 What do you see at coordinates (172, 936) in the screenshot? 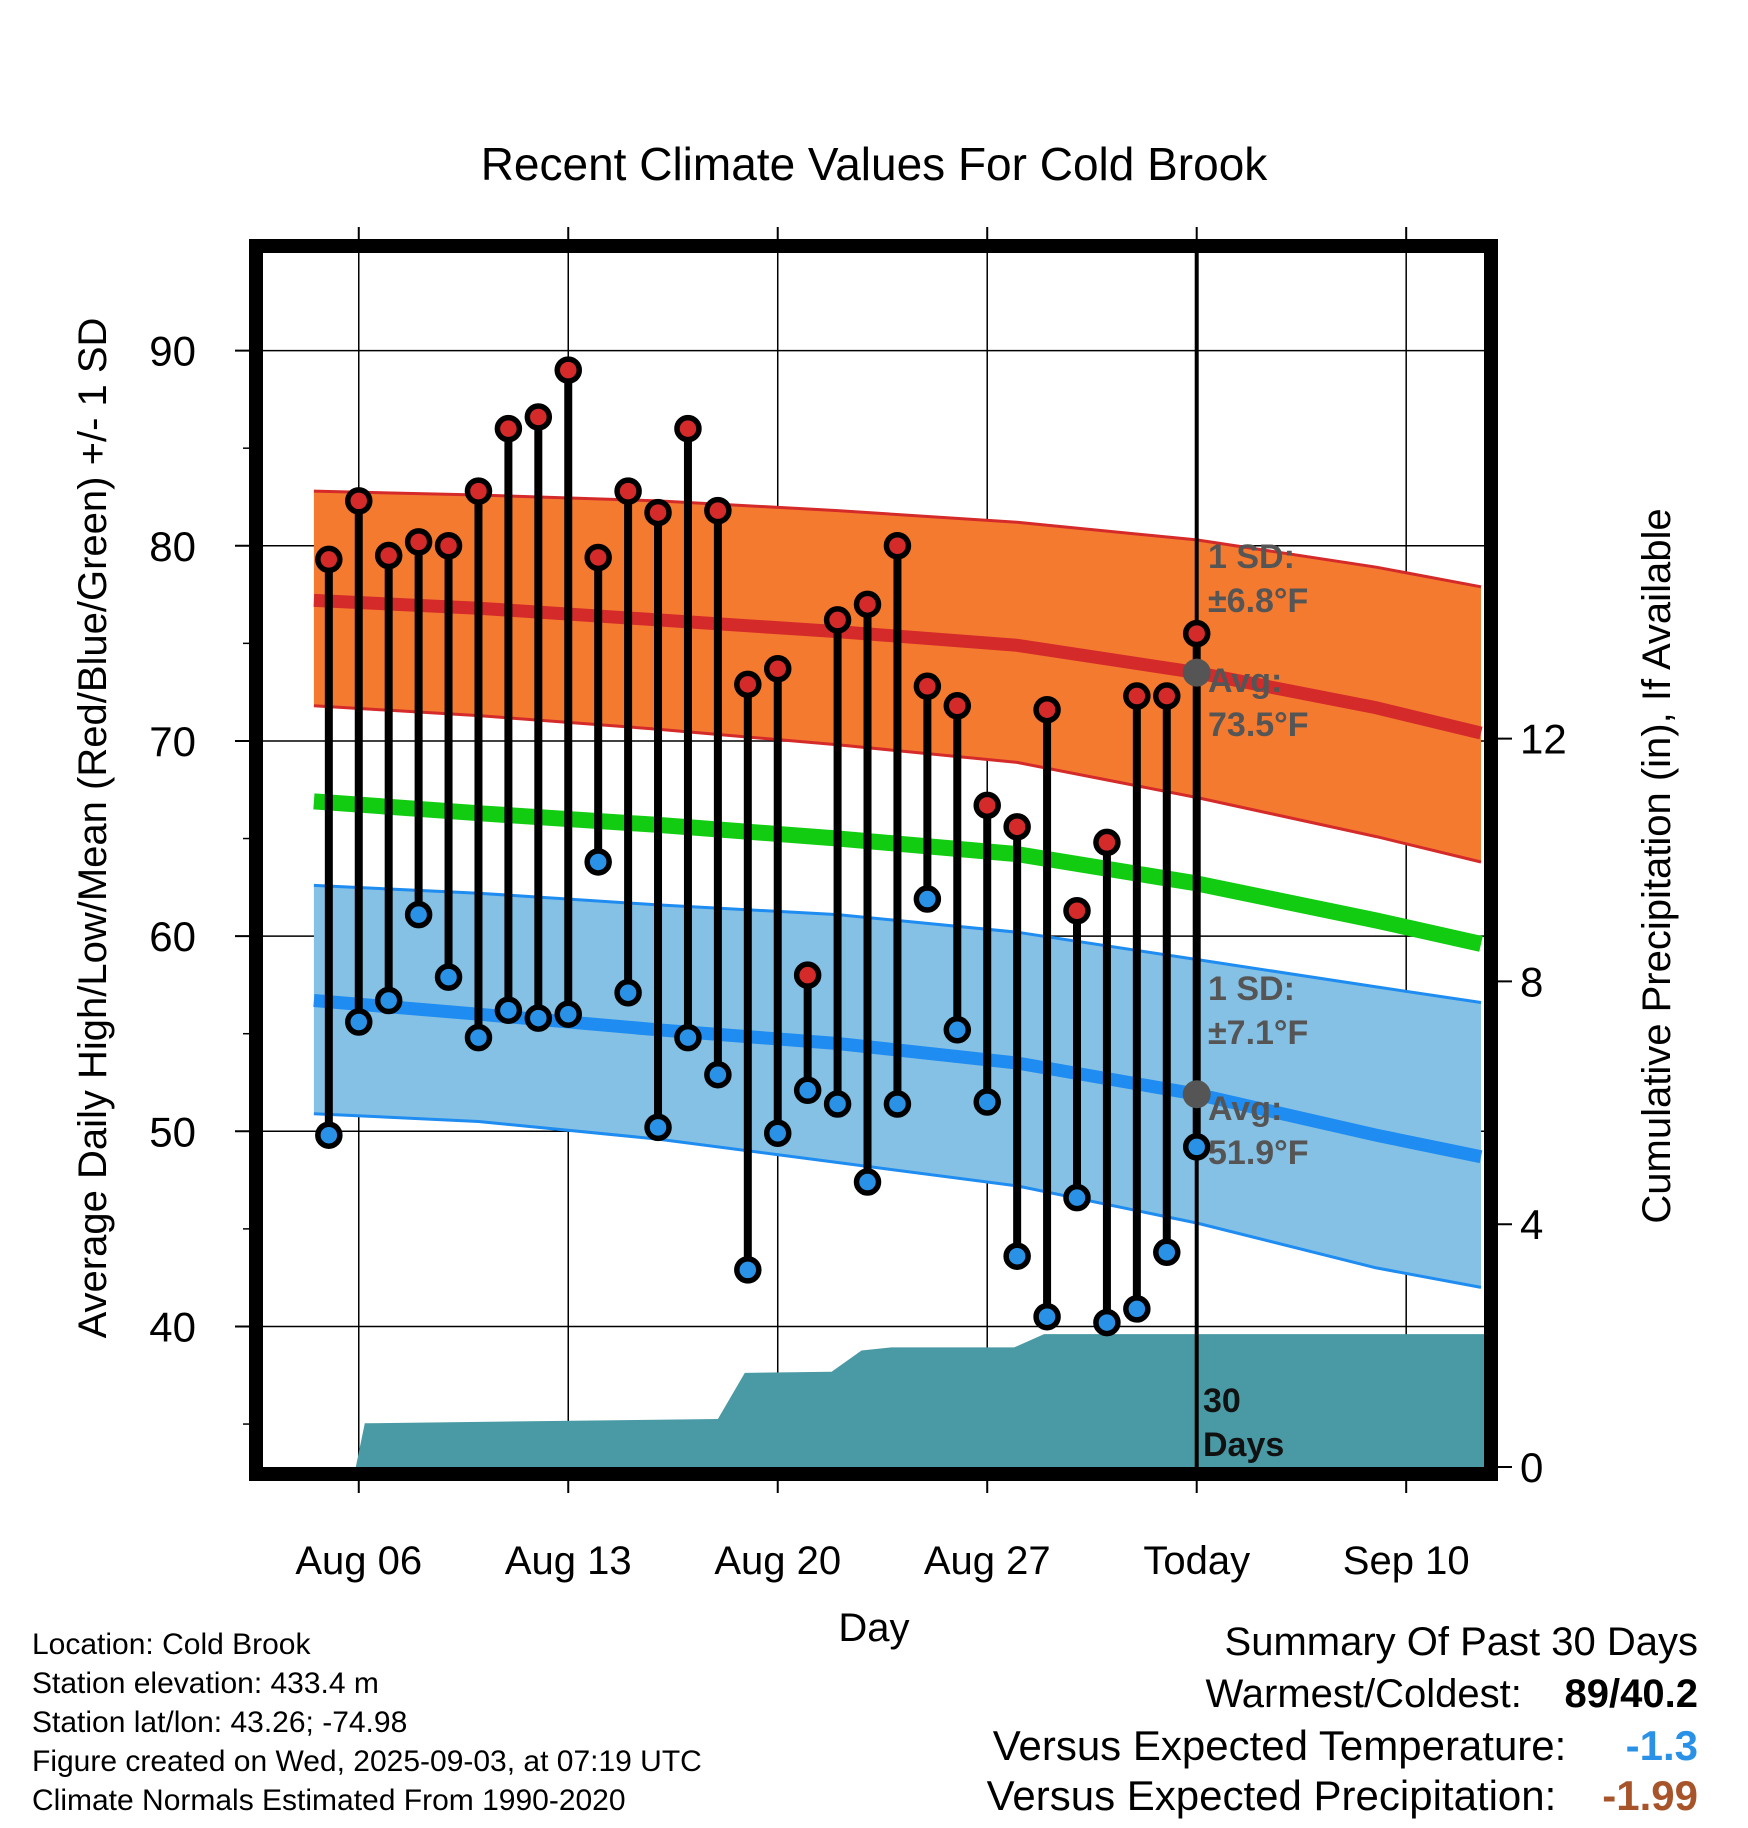
I see `y-left-tick-label: 60` at bounding box center [172, 936].